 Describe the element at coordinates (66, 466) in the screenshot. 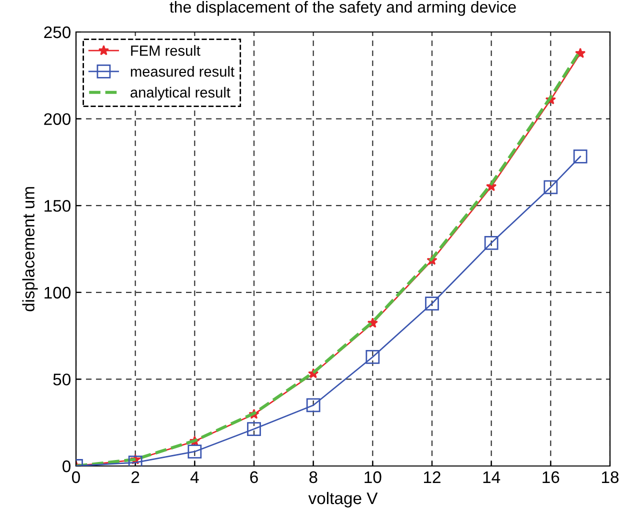

I see `y-tick-label: 0` at that location.